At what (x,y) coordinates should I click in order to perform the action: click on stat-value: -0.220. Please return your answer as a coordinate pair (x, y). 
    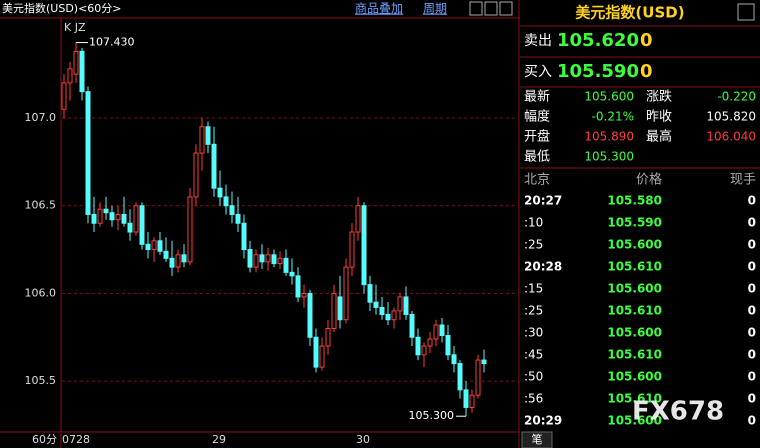
    Looking at the image, I should click on (736, 97).